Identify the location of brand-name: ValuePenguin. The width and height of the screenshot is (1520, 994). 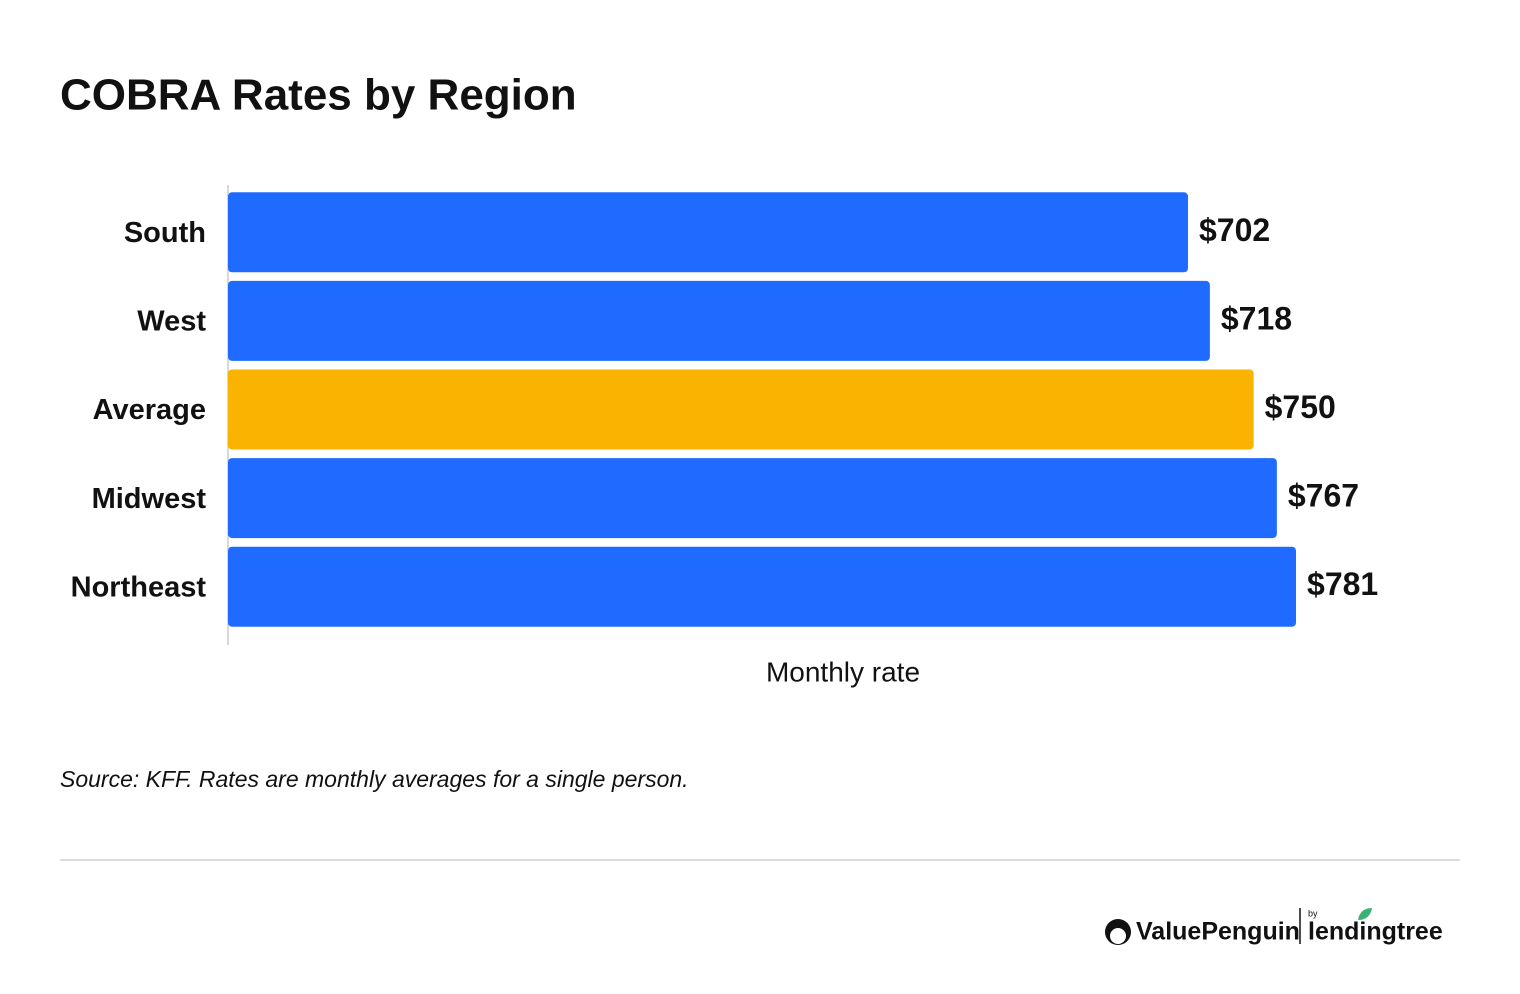
(1218, 932).